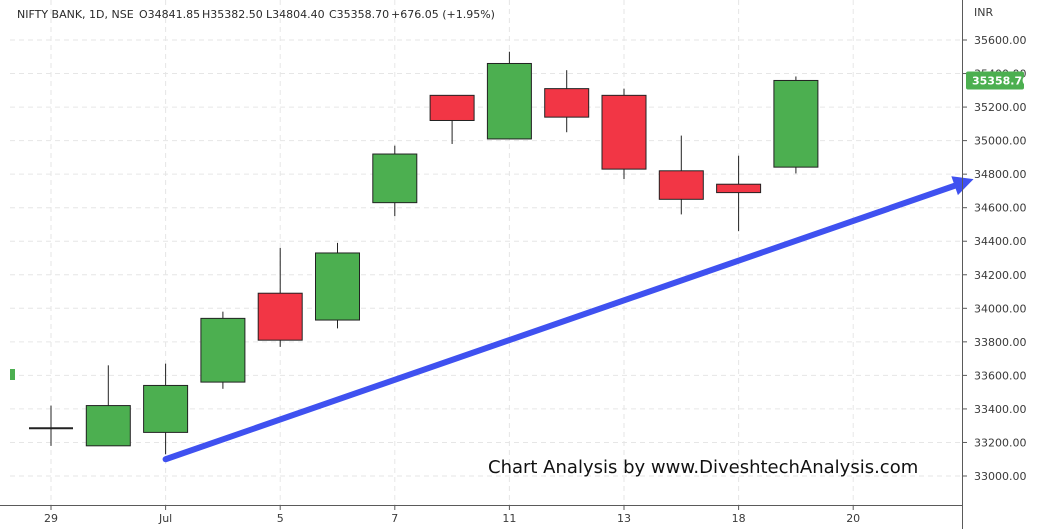  Describe the element at coordinates (983, 12) in the screenshot. I see `currency-label: INR` at that location.